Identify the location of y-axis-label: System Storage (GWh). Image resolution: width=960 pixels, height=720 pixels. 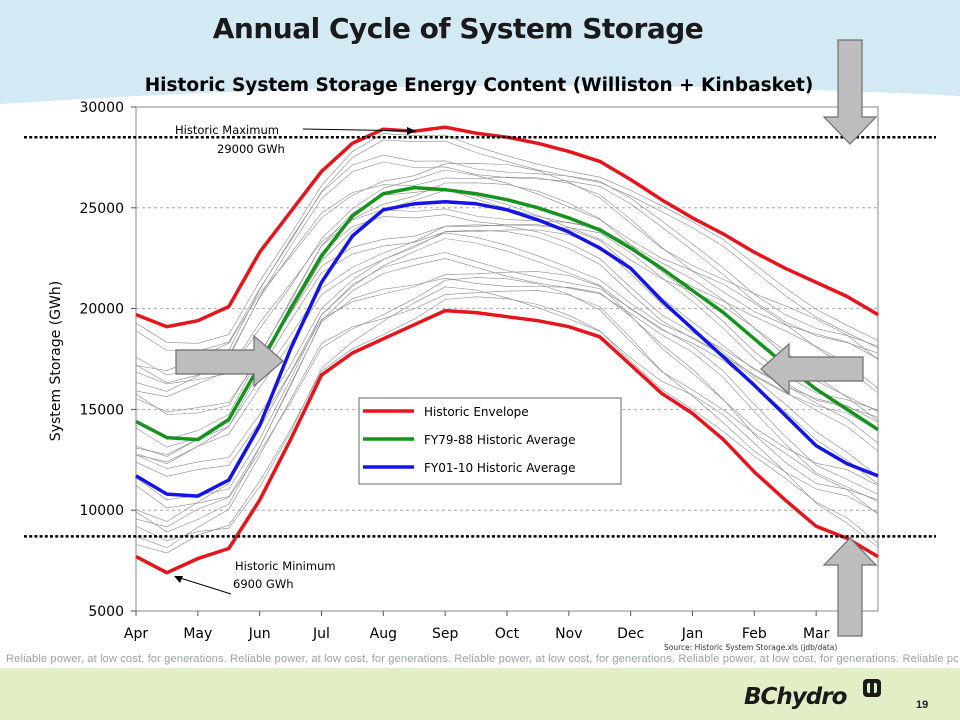
(56, 361).